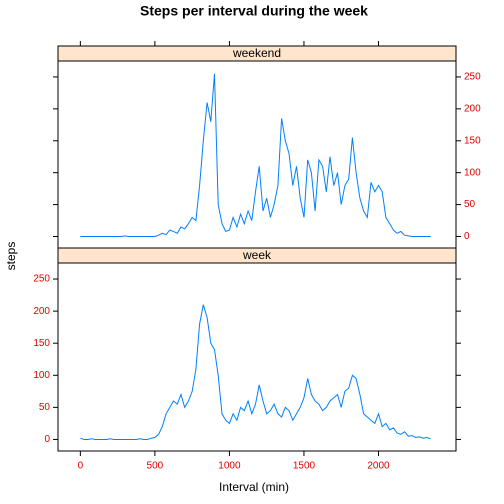 The image size is (504, 504). What do you see at coordinates (254, 487) in the screenshot?
I see `x-axis-label: Interval (min)` at bounding box center [254, 487].